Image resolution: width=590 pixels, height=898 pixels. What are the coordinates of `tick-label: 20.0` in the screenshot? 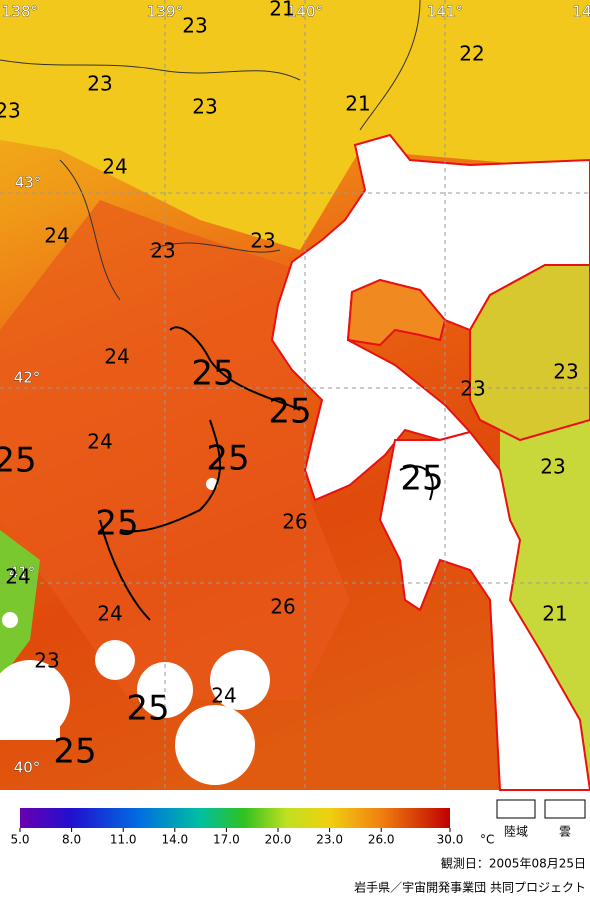 It's located at (278, 840).